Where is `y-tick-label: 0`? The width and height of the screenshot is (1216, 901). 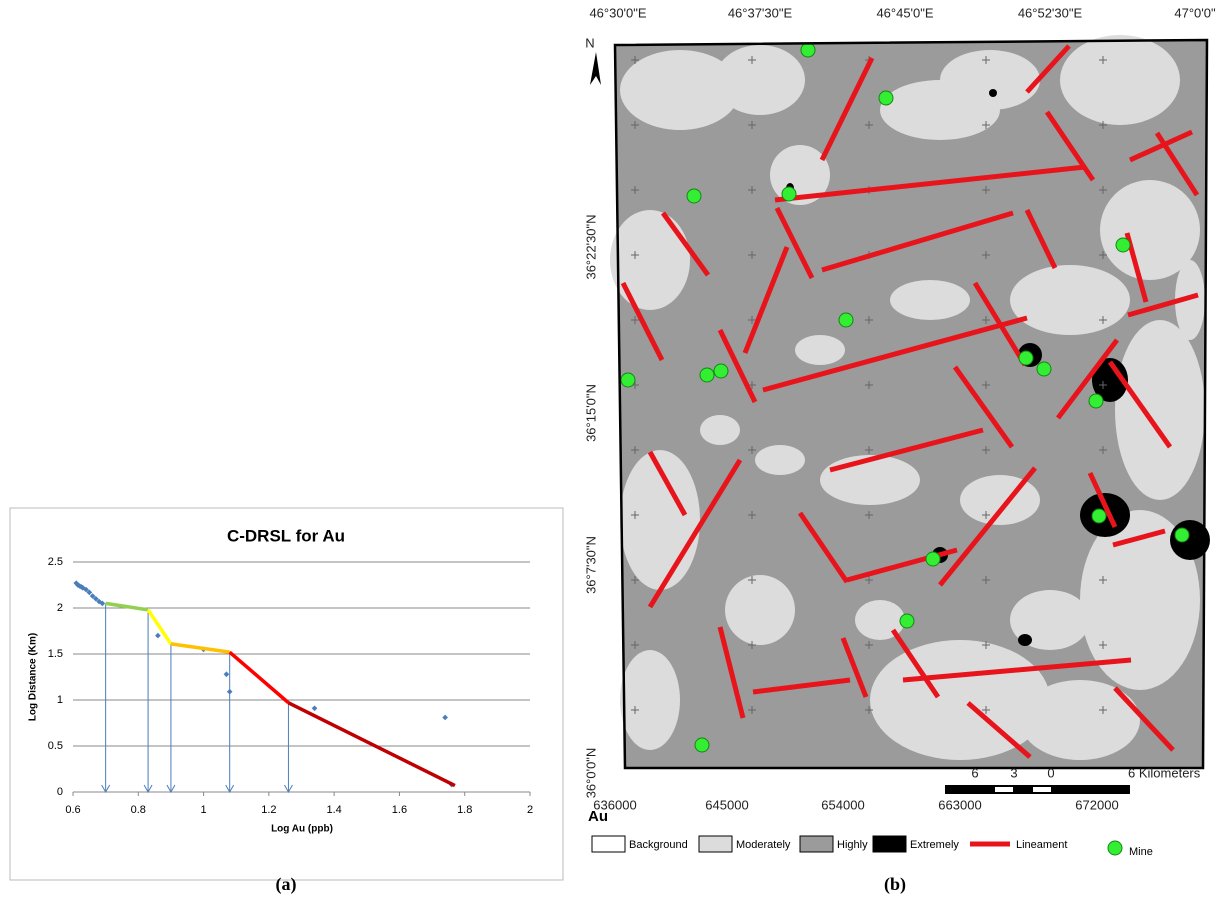
y-tick-label: 0 is located at coordinates (60, 792).